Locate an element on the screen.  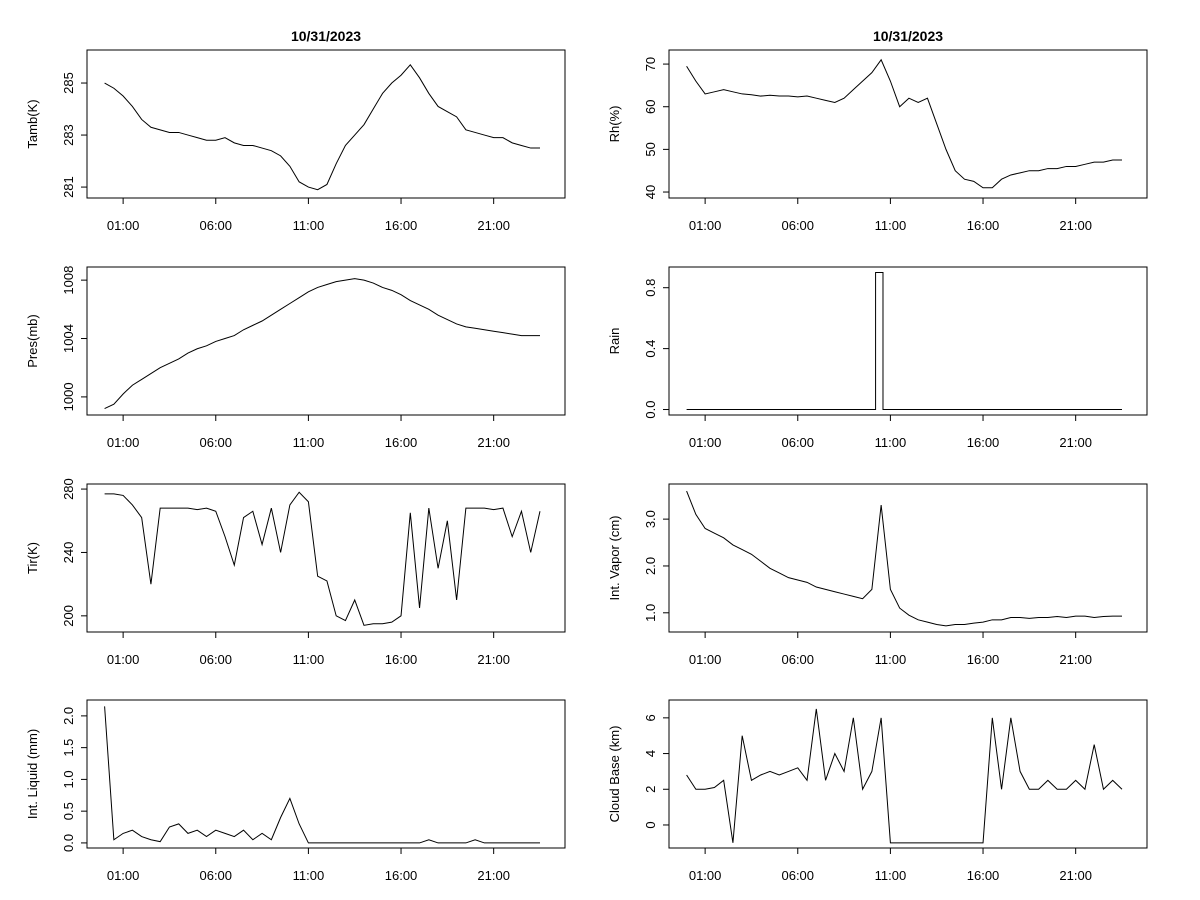
y-tick-label: 2 is located at coordinates (650, 789).